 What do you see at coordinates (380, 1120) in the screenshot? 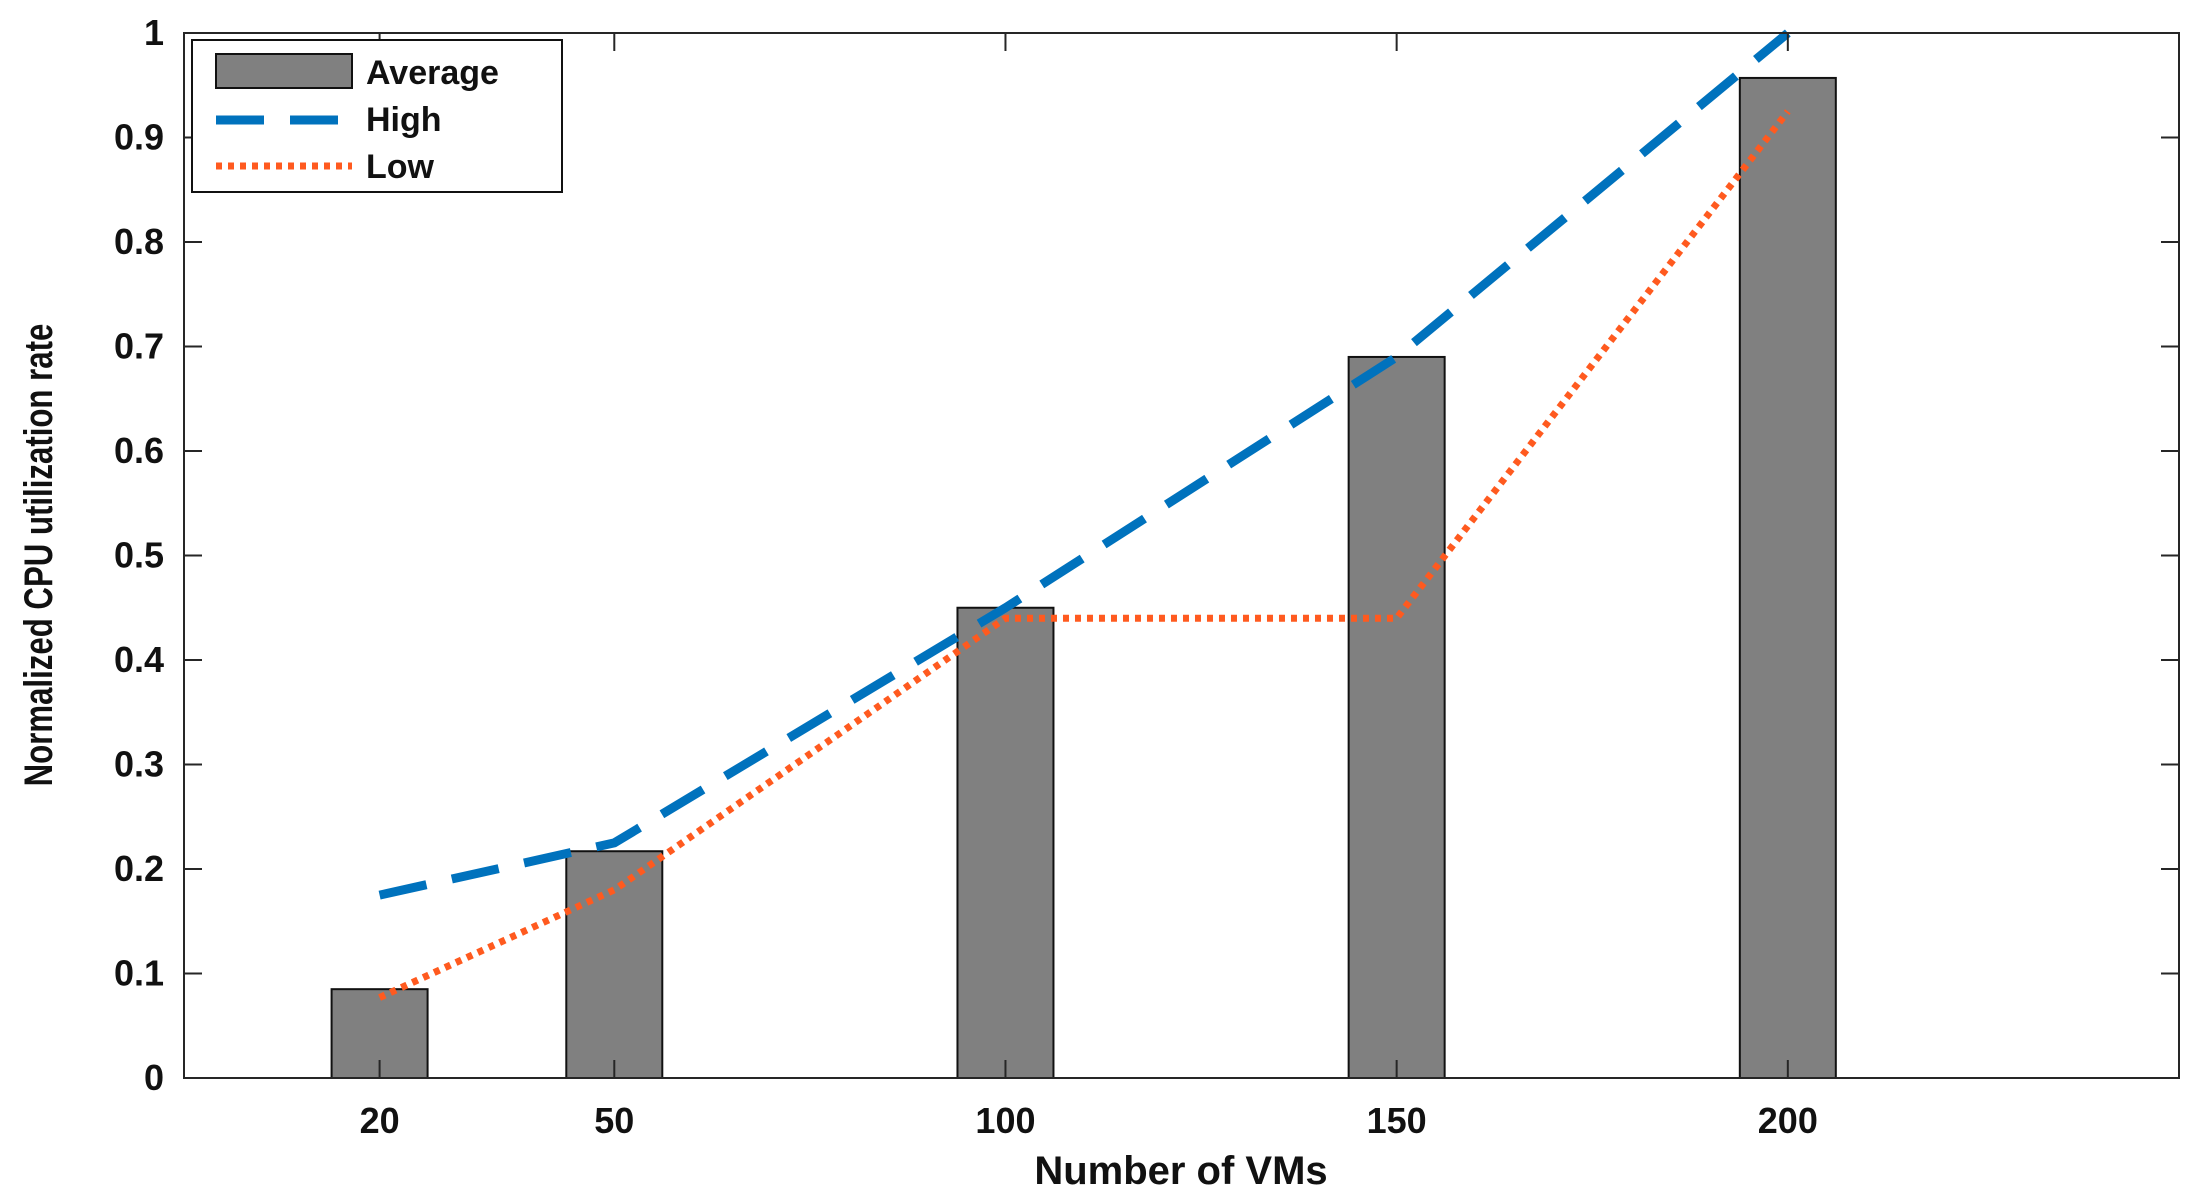
I see `x-tick-label: 20` at bounding box center [380, 1120].